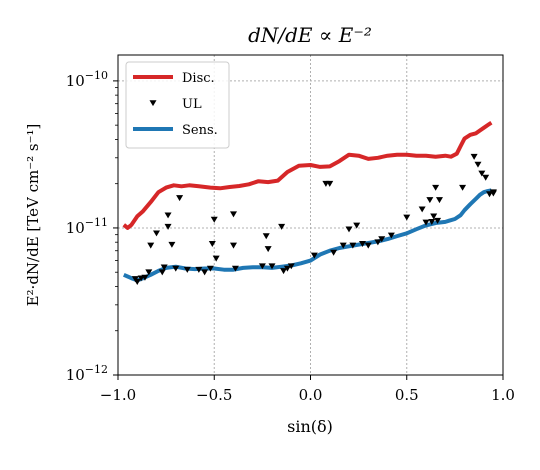 The image size is (540, 470). I want to click on x-axis-label: sin(δ), so click(310, 426).